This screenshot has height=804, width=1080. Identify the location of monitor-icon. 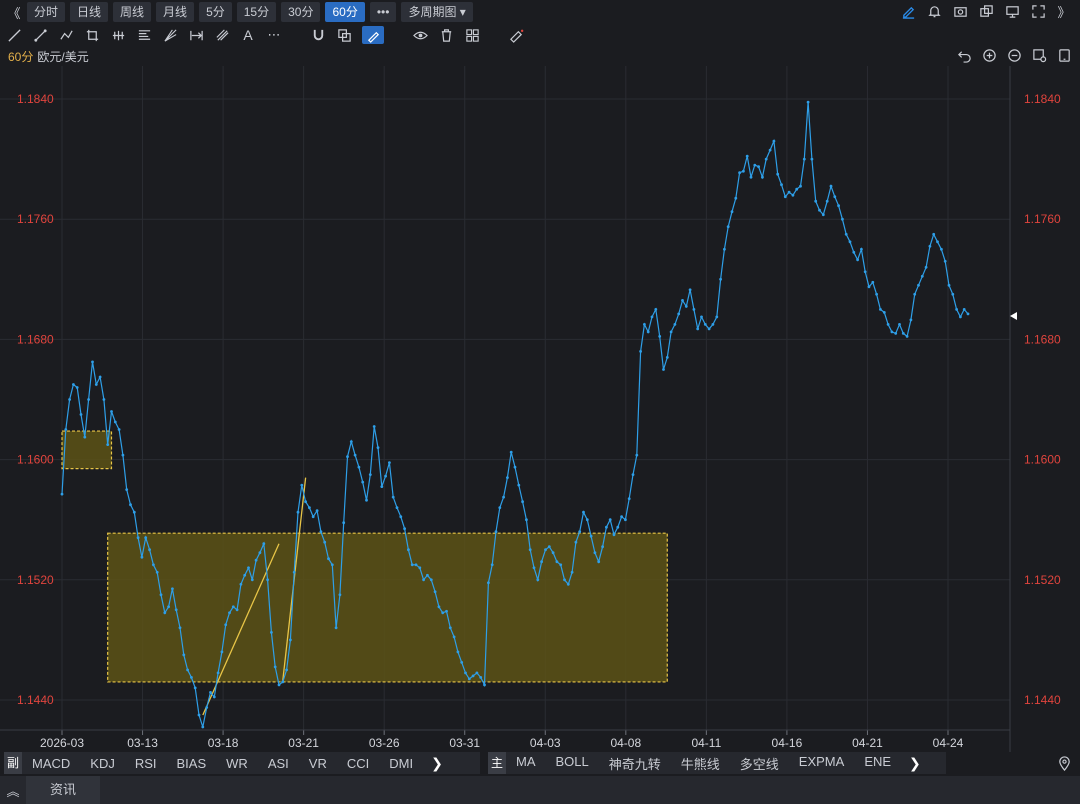
(1012, 11).